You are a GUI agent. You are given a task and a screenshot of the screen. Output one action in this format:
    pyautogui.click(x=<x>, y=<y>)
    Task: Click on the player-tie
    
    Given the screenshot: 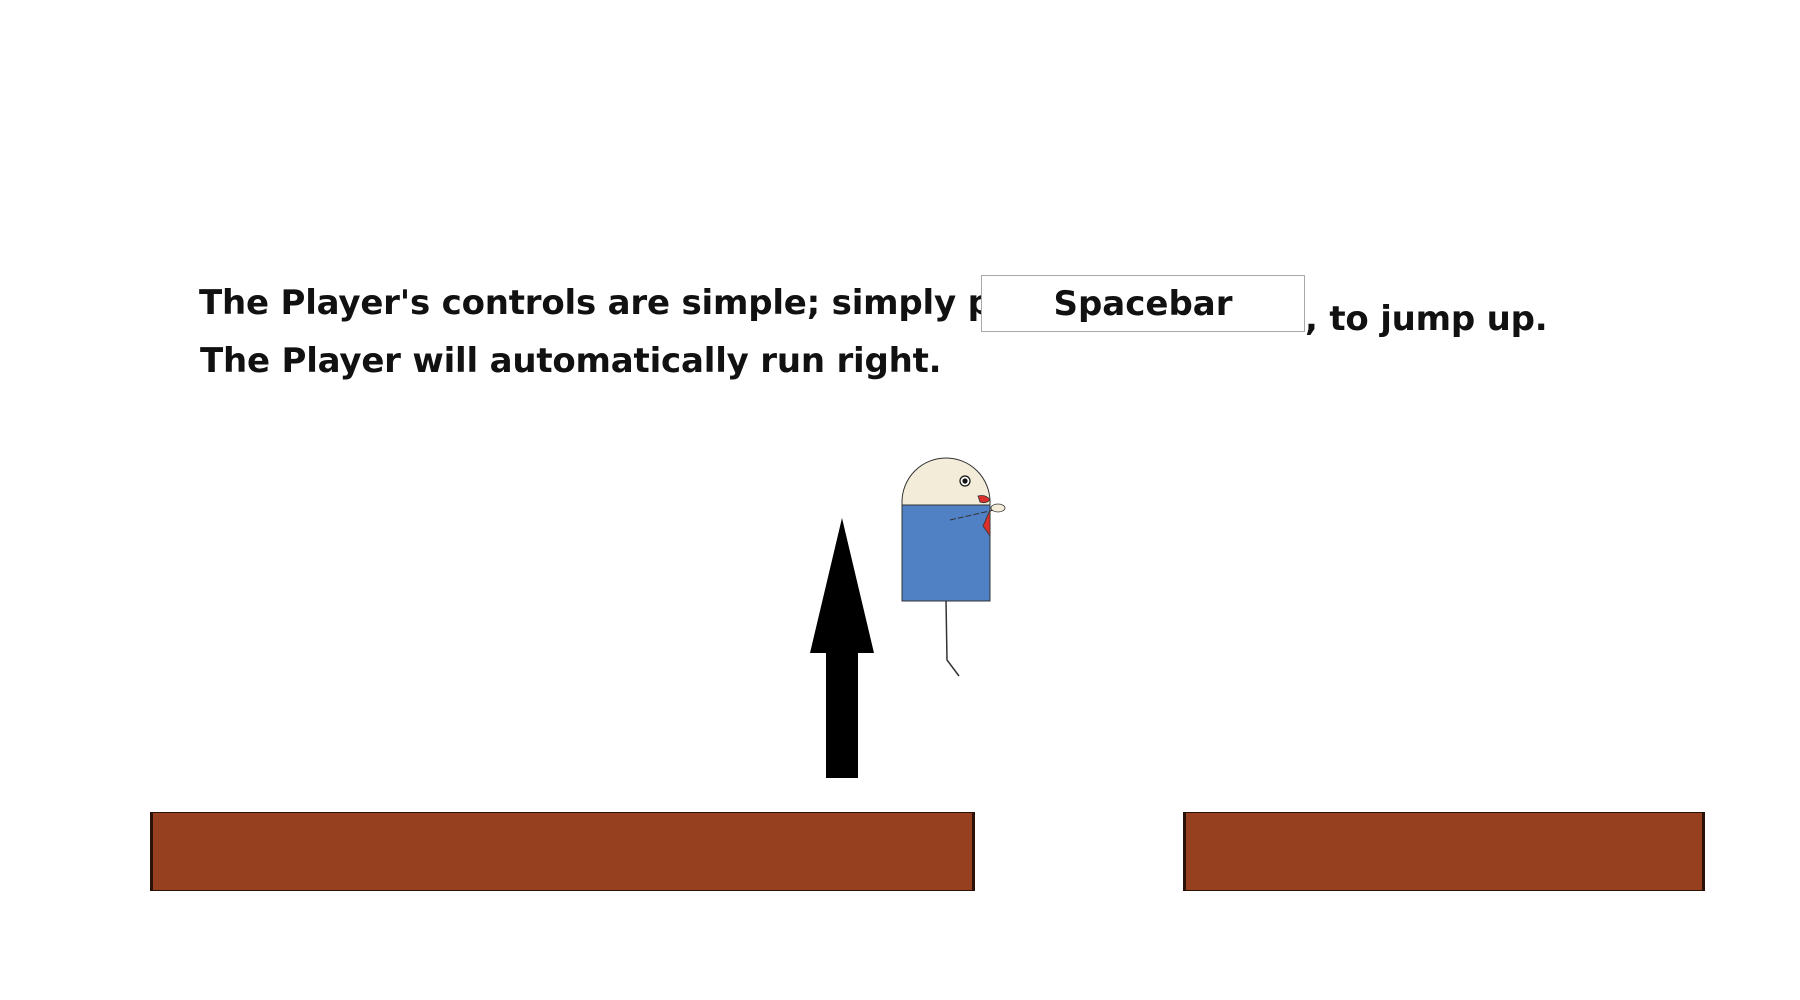 What is the action you would take?
    pyautogui.click(x=986, y=523)
    